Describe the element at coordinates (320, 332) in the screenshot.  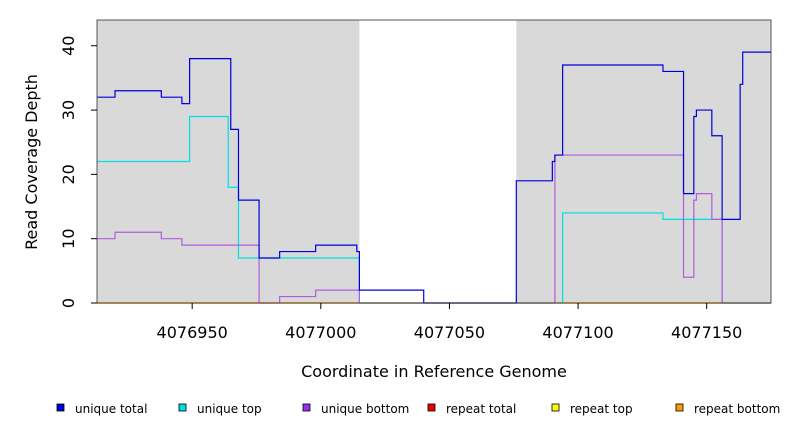
I see `x-tick-label: 4077000` at that location.